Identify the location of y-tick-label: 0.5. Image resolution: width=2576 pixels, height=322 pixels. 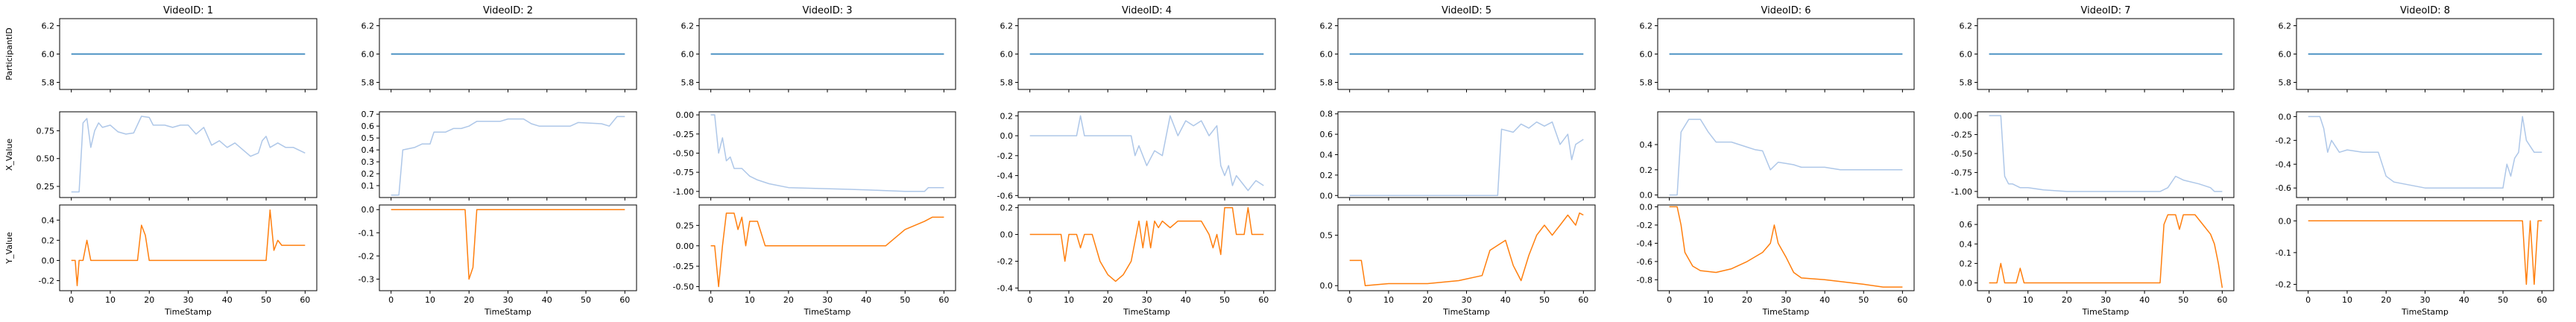
(368, 138).